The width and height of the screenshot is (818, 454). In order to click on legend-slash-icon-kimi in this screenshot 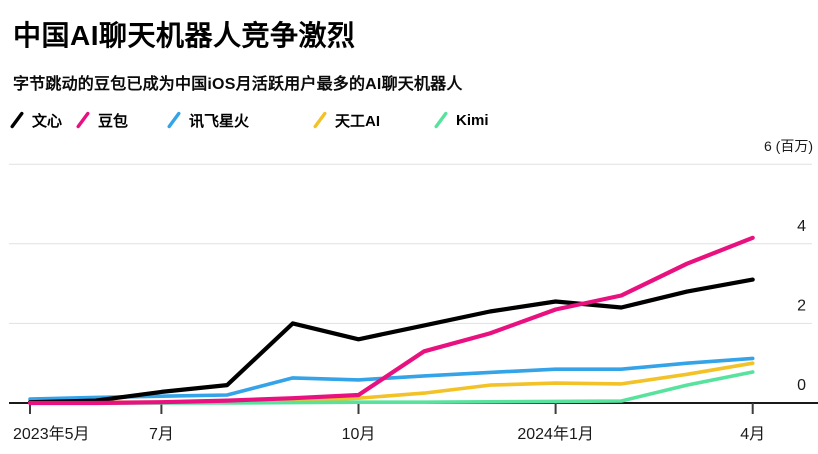, I will do `click(441, 120)`.